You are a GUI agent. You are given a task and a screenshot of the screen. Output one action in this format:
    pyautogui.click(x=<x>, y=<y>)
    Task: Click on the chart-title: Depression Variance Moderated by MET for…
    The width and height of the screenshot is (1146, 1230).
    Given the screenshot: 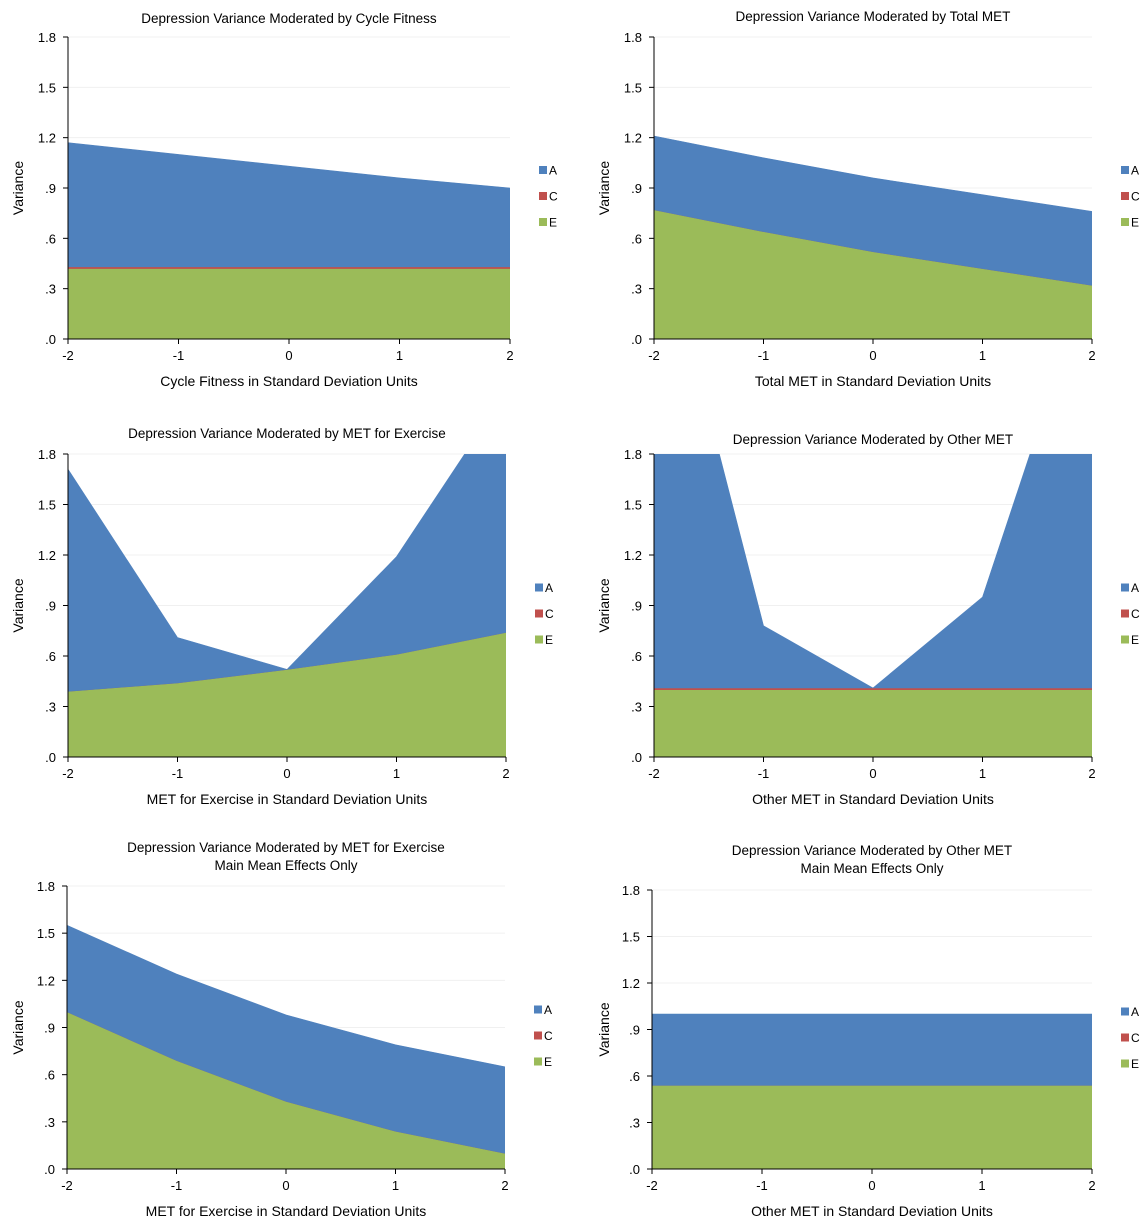 What is the action you would take?
    pyautogui.click(x=286, y=847)
    